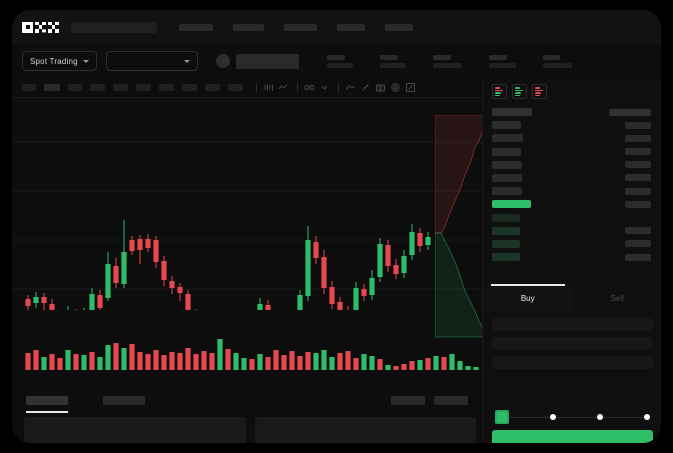 The height and width of the screenshot is (453, 673). I want to click on orderbook-header, so click(572, 112).